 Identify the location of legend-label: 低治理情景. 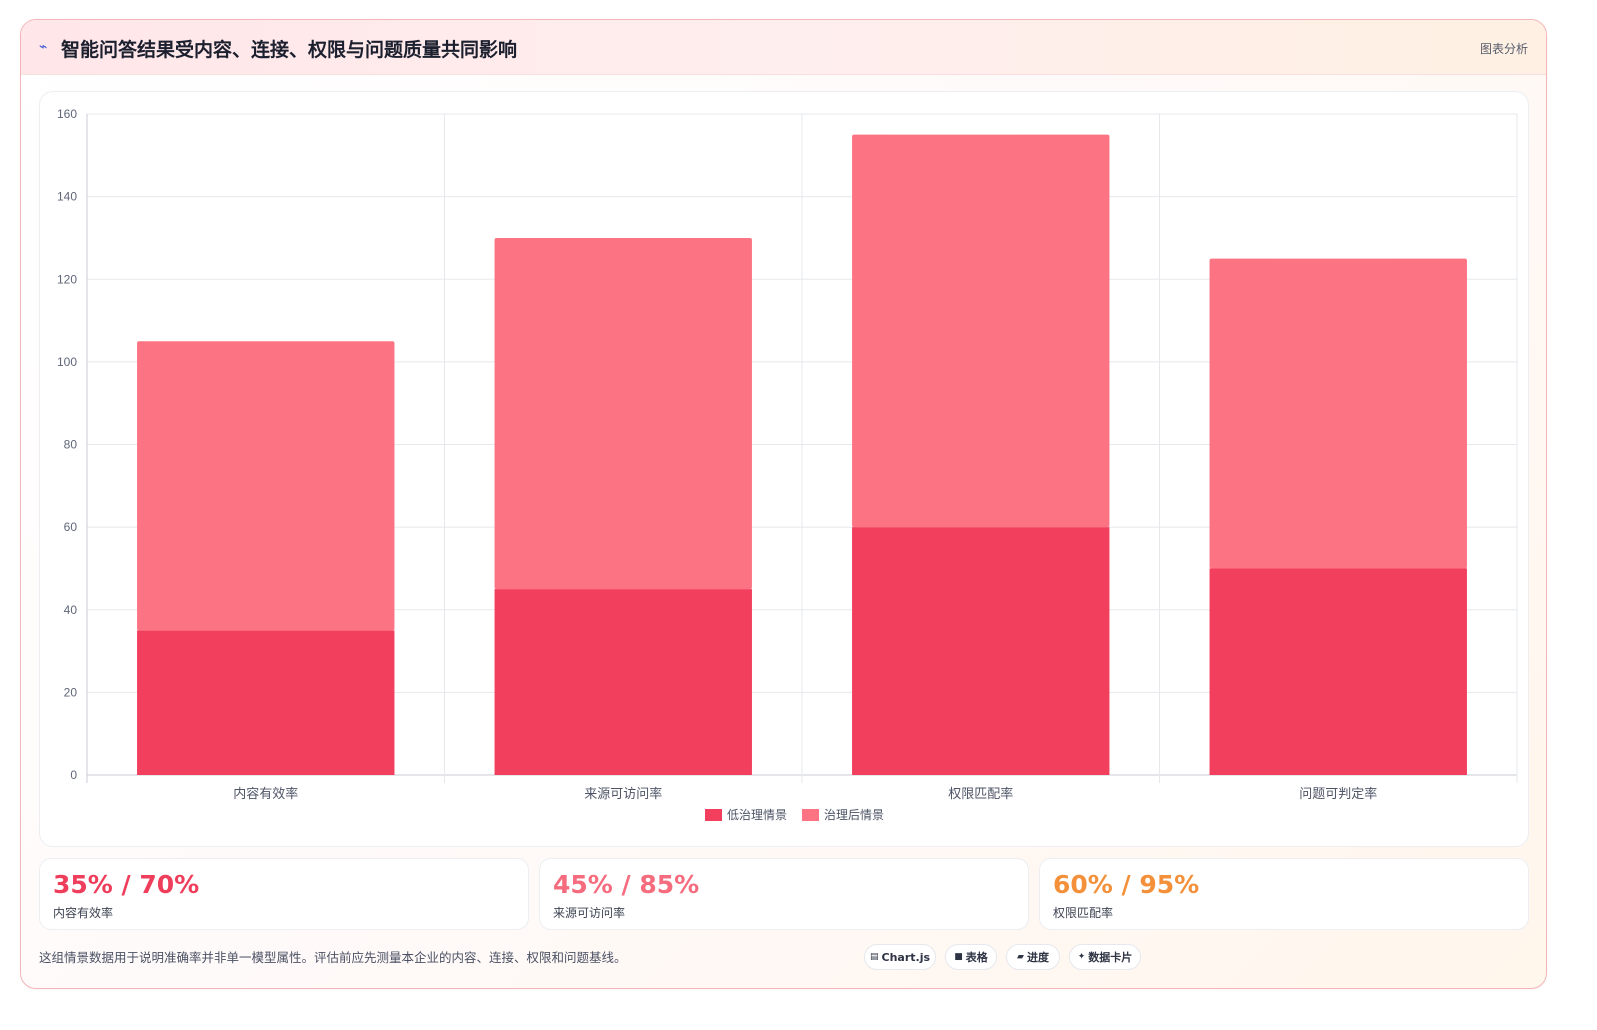
(757, 815).